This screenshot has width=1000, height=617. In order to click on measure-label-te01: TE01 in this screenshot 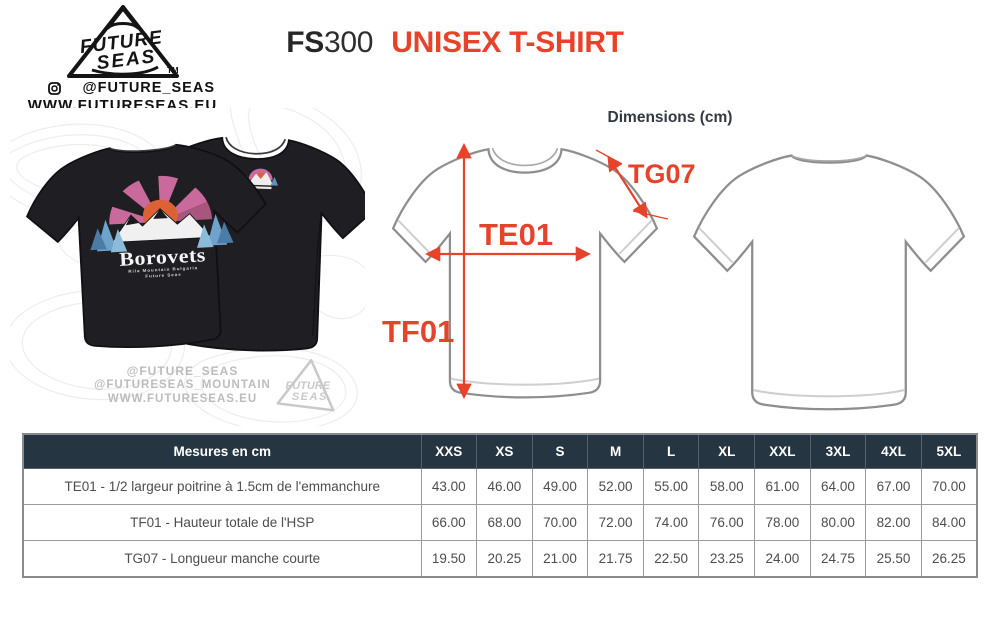, I will do `click(516, 234)`.